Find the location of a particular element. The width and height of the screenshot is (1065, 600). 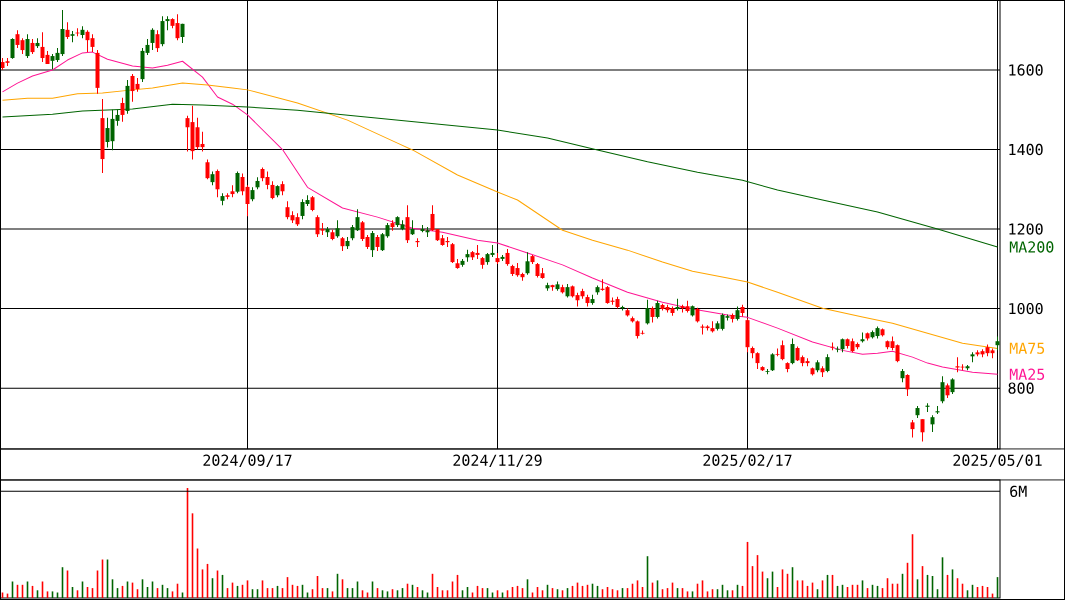

y-tick-label: 1200 is located at coordinates (1026, 229).